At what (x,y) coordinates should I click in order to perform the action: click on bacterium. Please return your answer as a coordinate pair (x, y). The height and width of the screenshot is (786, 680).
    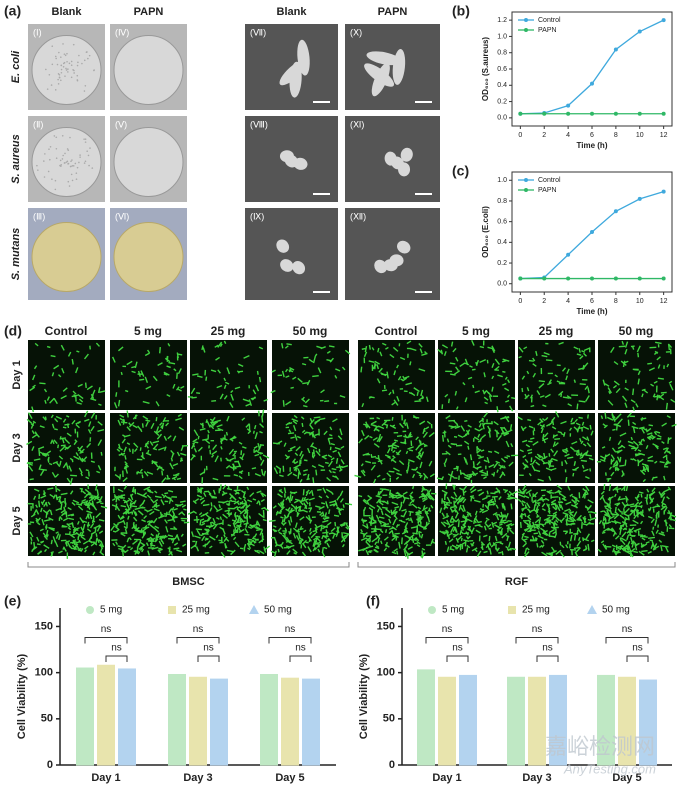
    Looking at the image, I should click on (404, 169).